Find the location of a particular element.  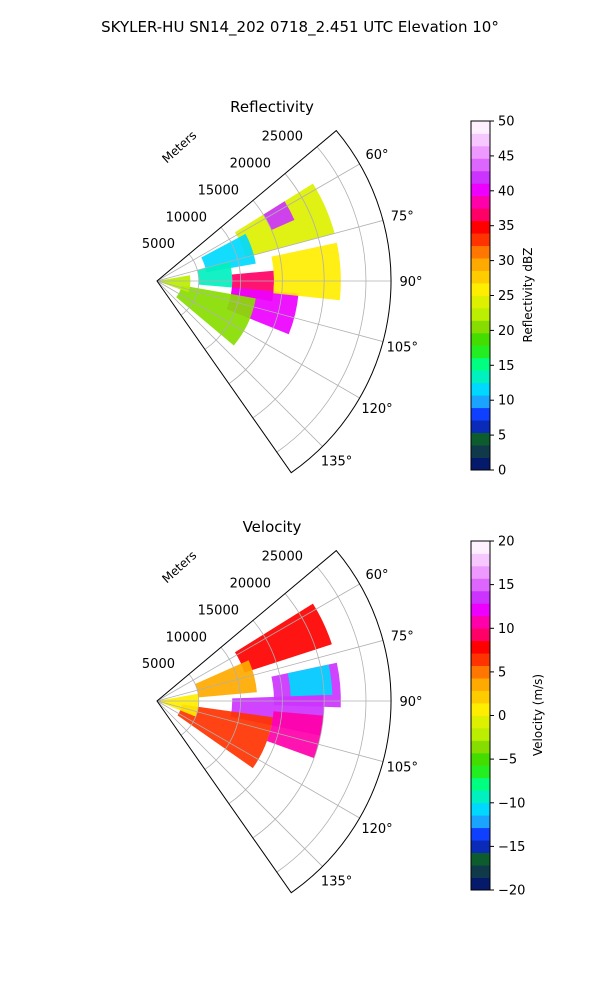

reflectivity-range-label: Meters is located at coordinates (179, 147).